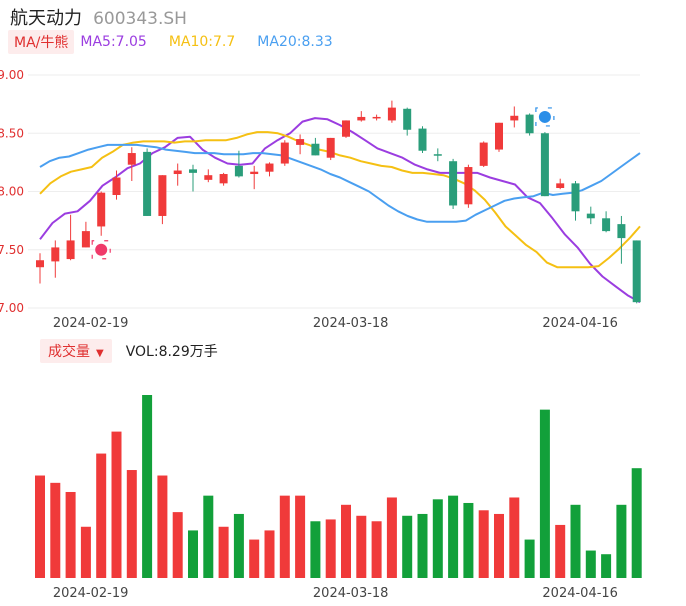 This screenshot has height=606, width=686. What do you see at coordinates (340, 183) in the screenshot?
I see `ma20-line` at bounding box center [340, 183].